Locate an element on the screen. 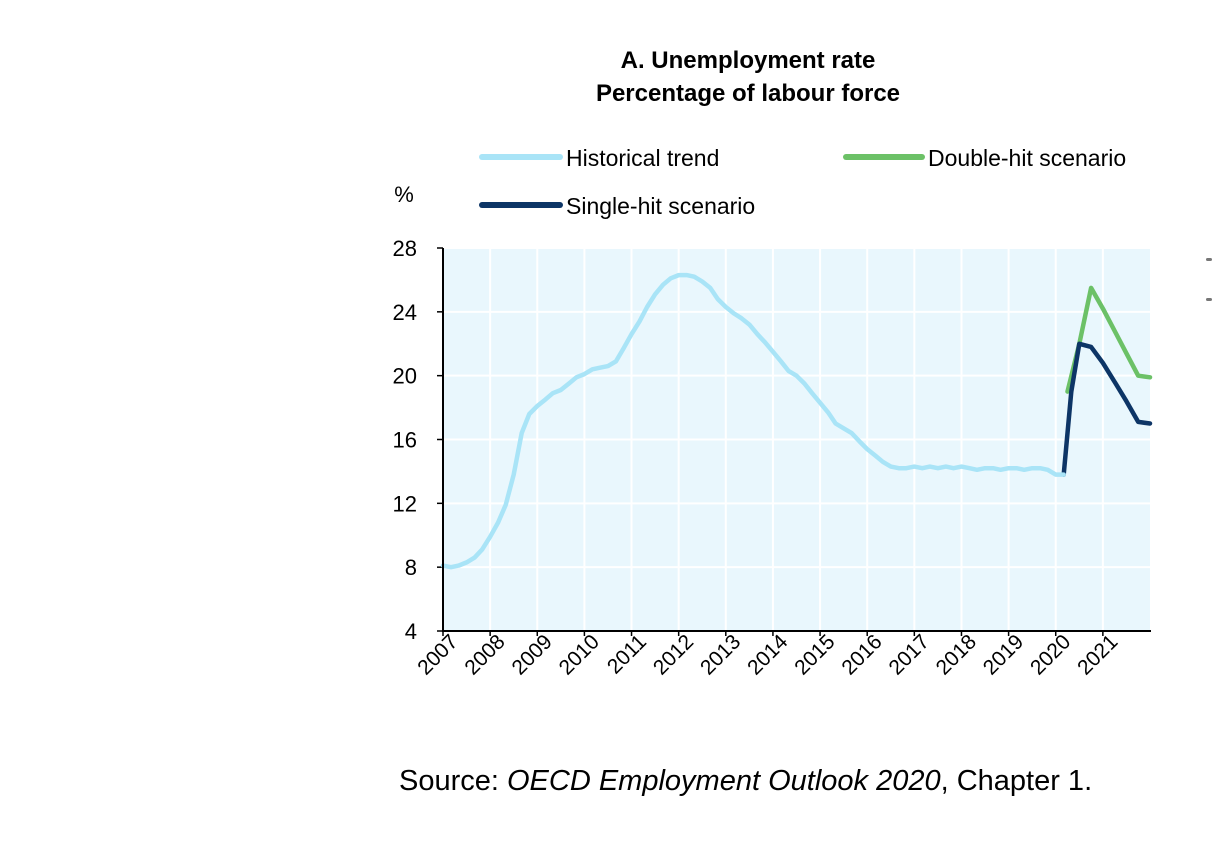  source-prefix: Source: is located at coordinates (453, 781).